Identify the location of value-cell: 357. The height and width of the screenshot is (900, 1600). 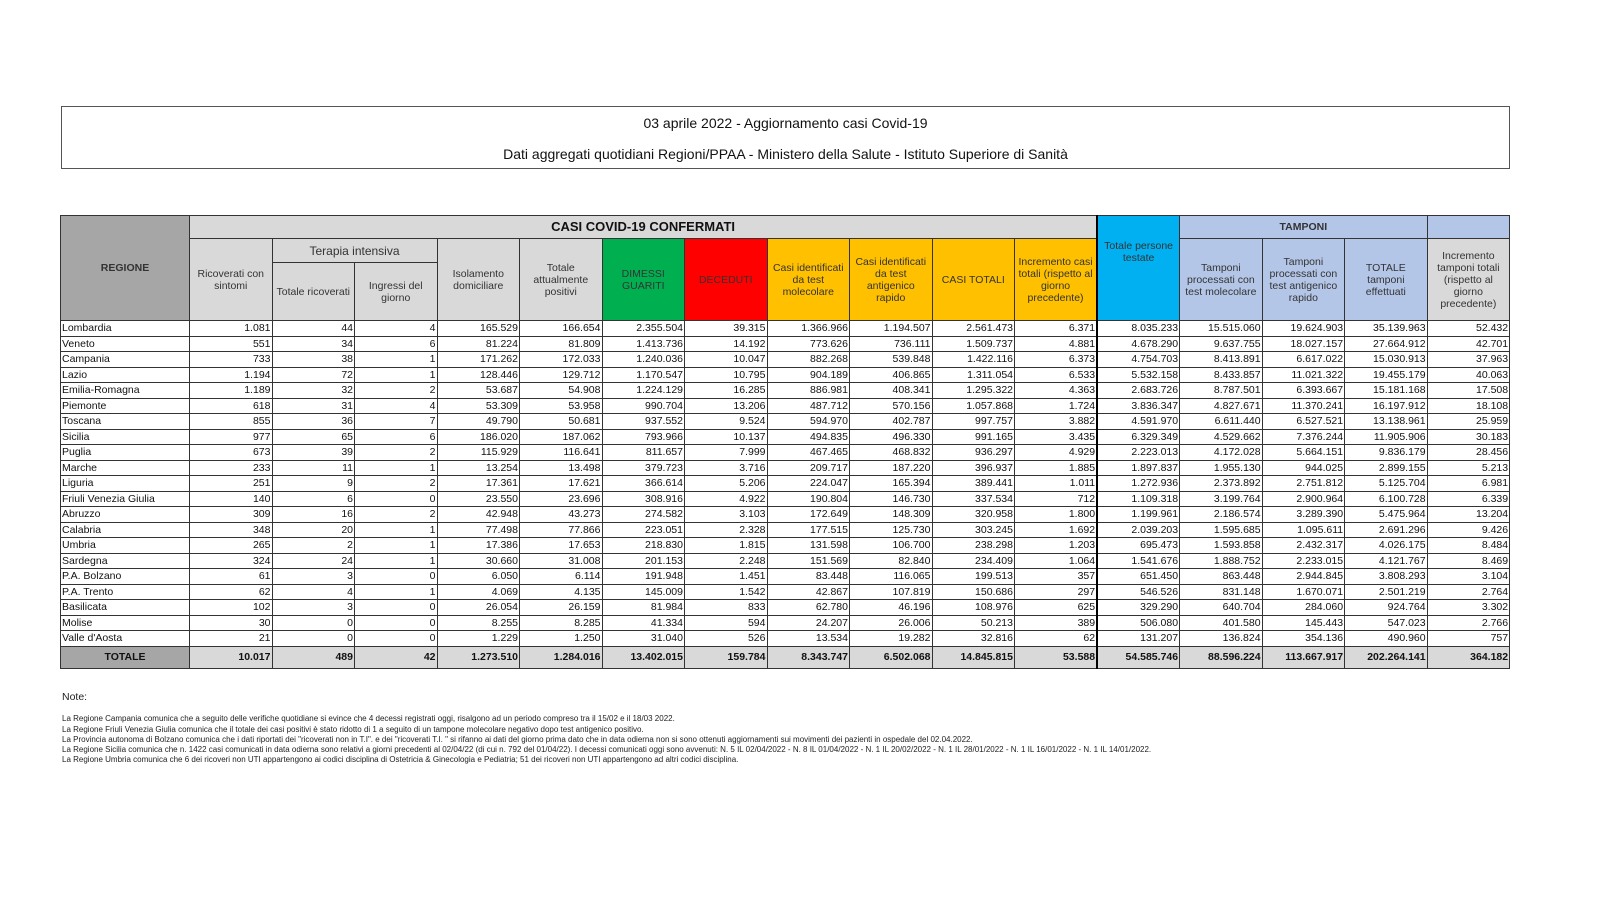
(1056, 576).